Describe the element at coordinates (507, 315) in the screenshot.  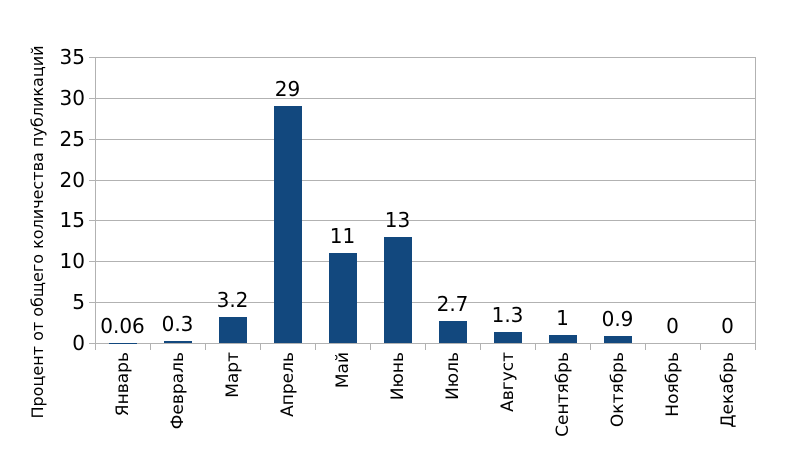
I see `value-label: 1.3` at that location.